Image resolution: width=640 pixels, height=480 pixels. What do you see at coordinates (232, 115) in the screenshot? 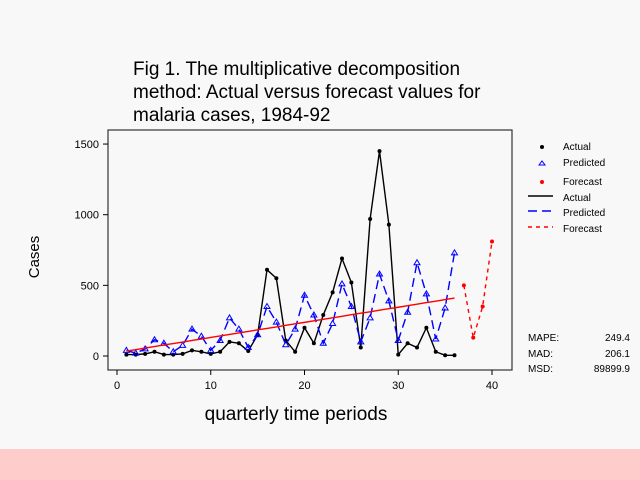
I see `title-line: malaria cases, 1984-92` at bounding box center [232, 115].